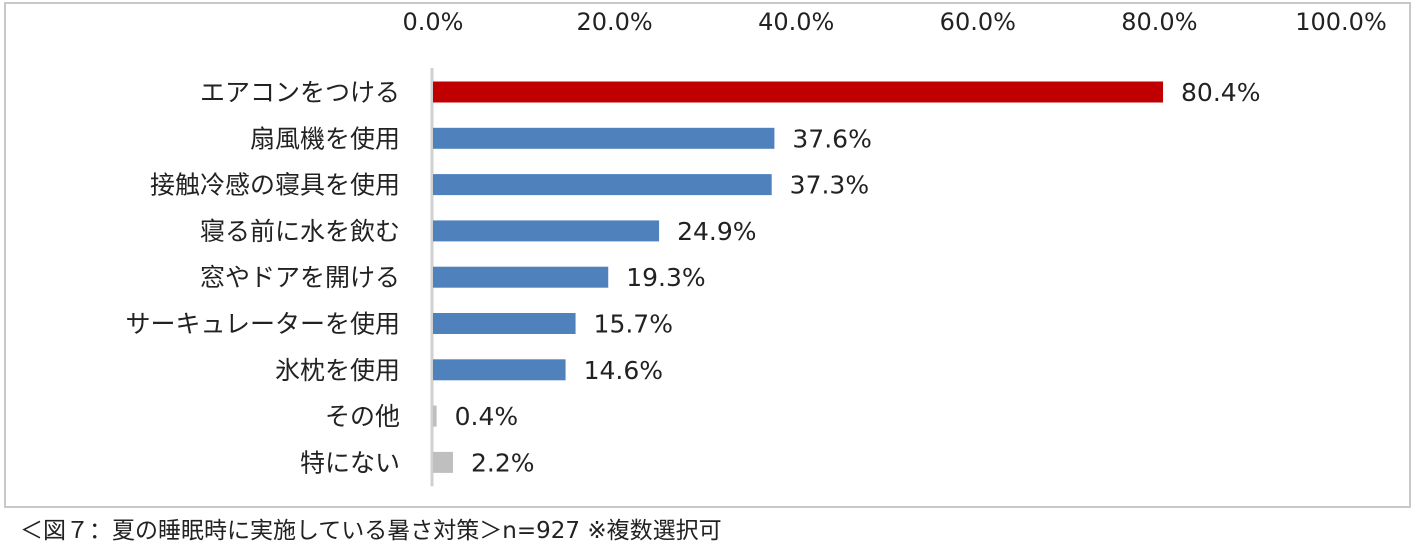  Describe the element at coordinates (300, 231) in the screenshot. I see `category-label: 寝る前に水を飲む` at that location.